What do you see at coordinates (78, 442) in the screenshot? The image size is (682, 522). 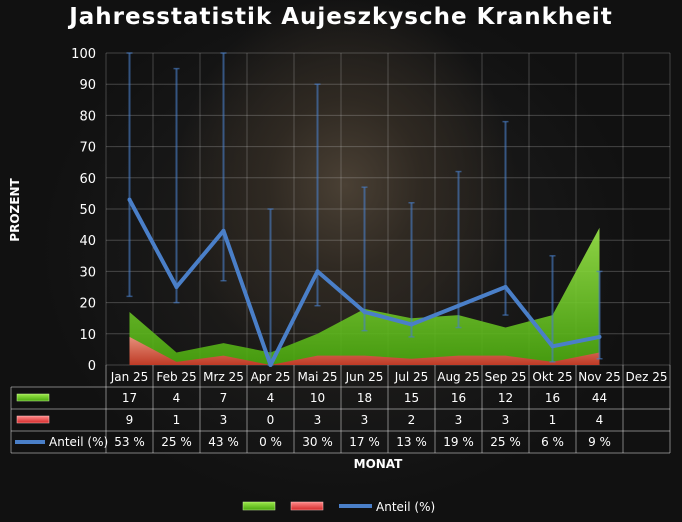 I see `table-row-label-anteil: Anteil (%)` at bounding box center [78, 442].